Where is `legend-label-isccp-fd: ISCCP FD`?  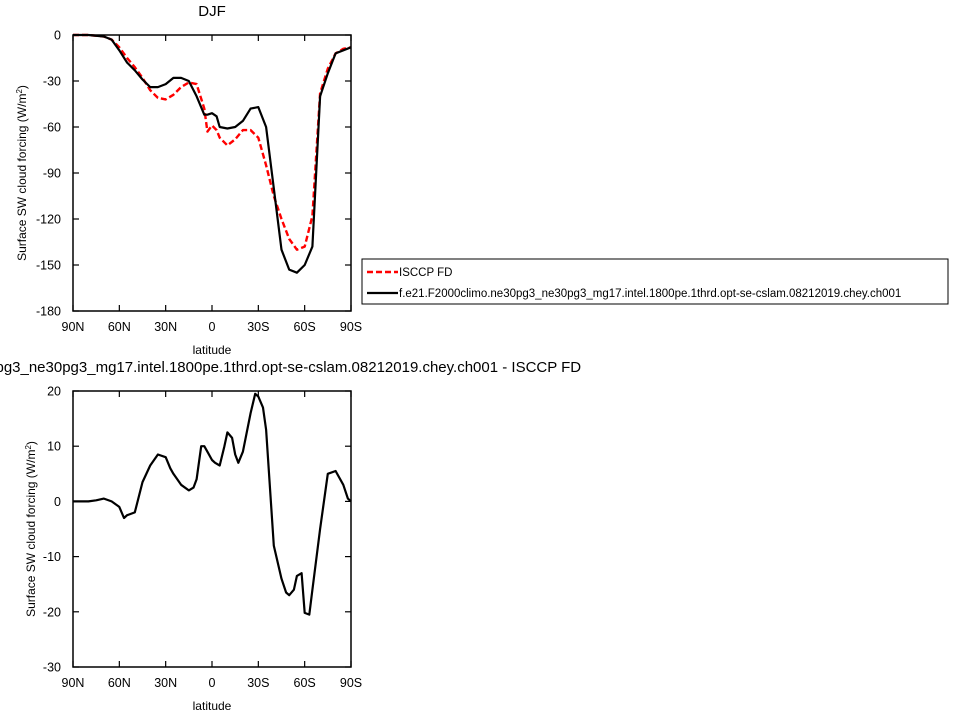 legend-label-isccp-fd: ISCCP FD is located at coordinates (425, 273).